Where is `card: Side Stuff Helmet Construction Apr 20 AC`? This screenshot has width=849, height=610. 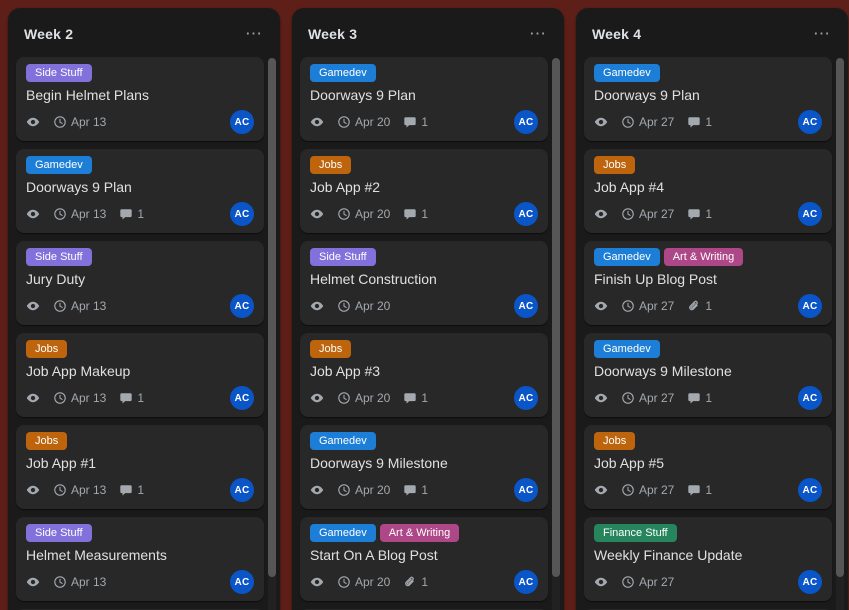 card: Side Stuff Helmet Construction Apr 20 AC is located at coordinates (424, 283).